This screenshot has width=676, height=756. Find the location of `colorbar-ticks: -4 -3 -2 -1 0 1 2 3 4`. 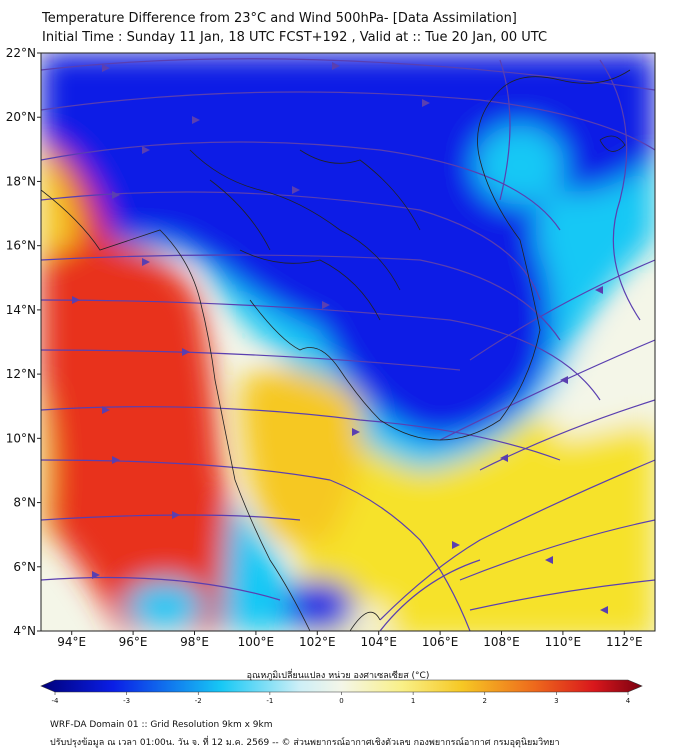

colorbar-ticks: -4 -3 -2 -1 0 1 2 3 4 is located at coordinates (341, 698).